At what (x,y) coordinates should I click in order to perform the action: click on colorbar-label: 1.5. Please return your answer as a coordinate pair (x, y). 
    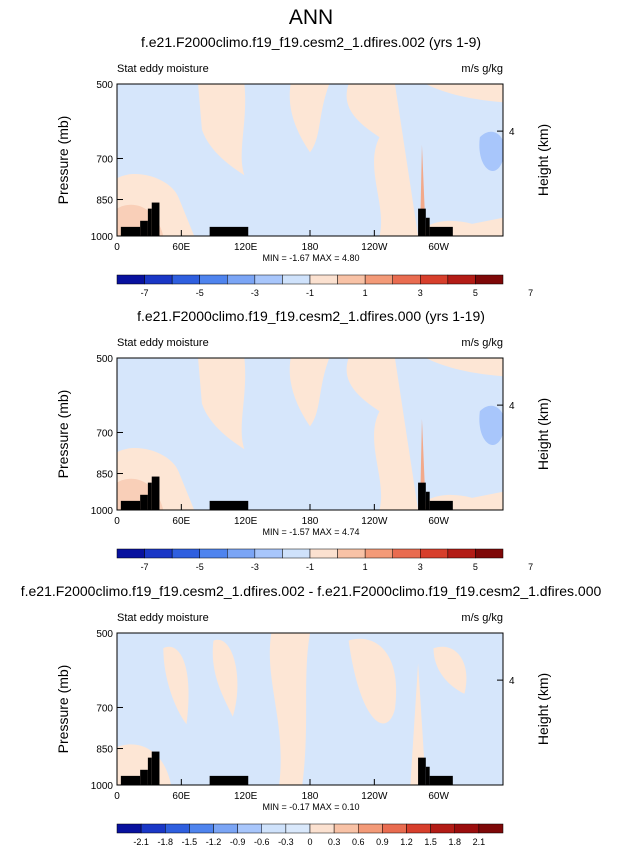
    Looking at the image, I should click on (430, 842).